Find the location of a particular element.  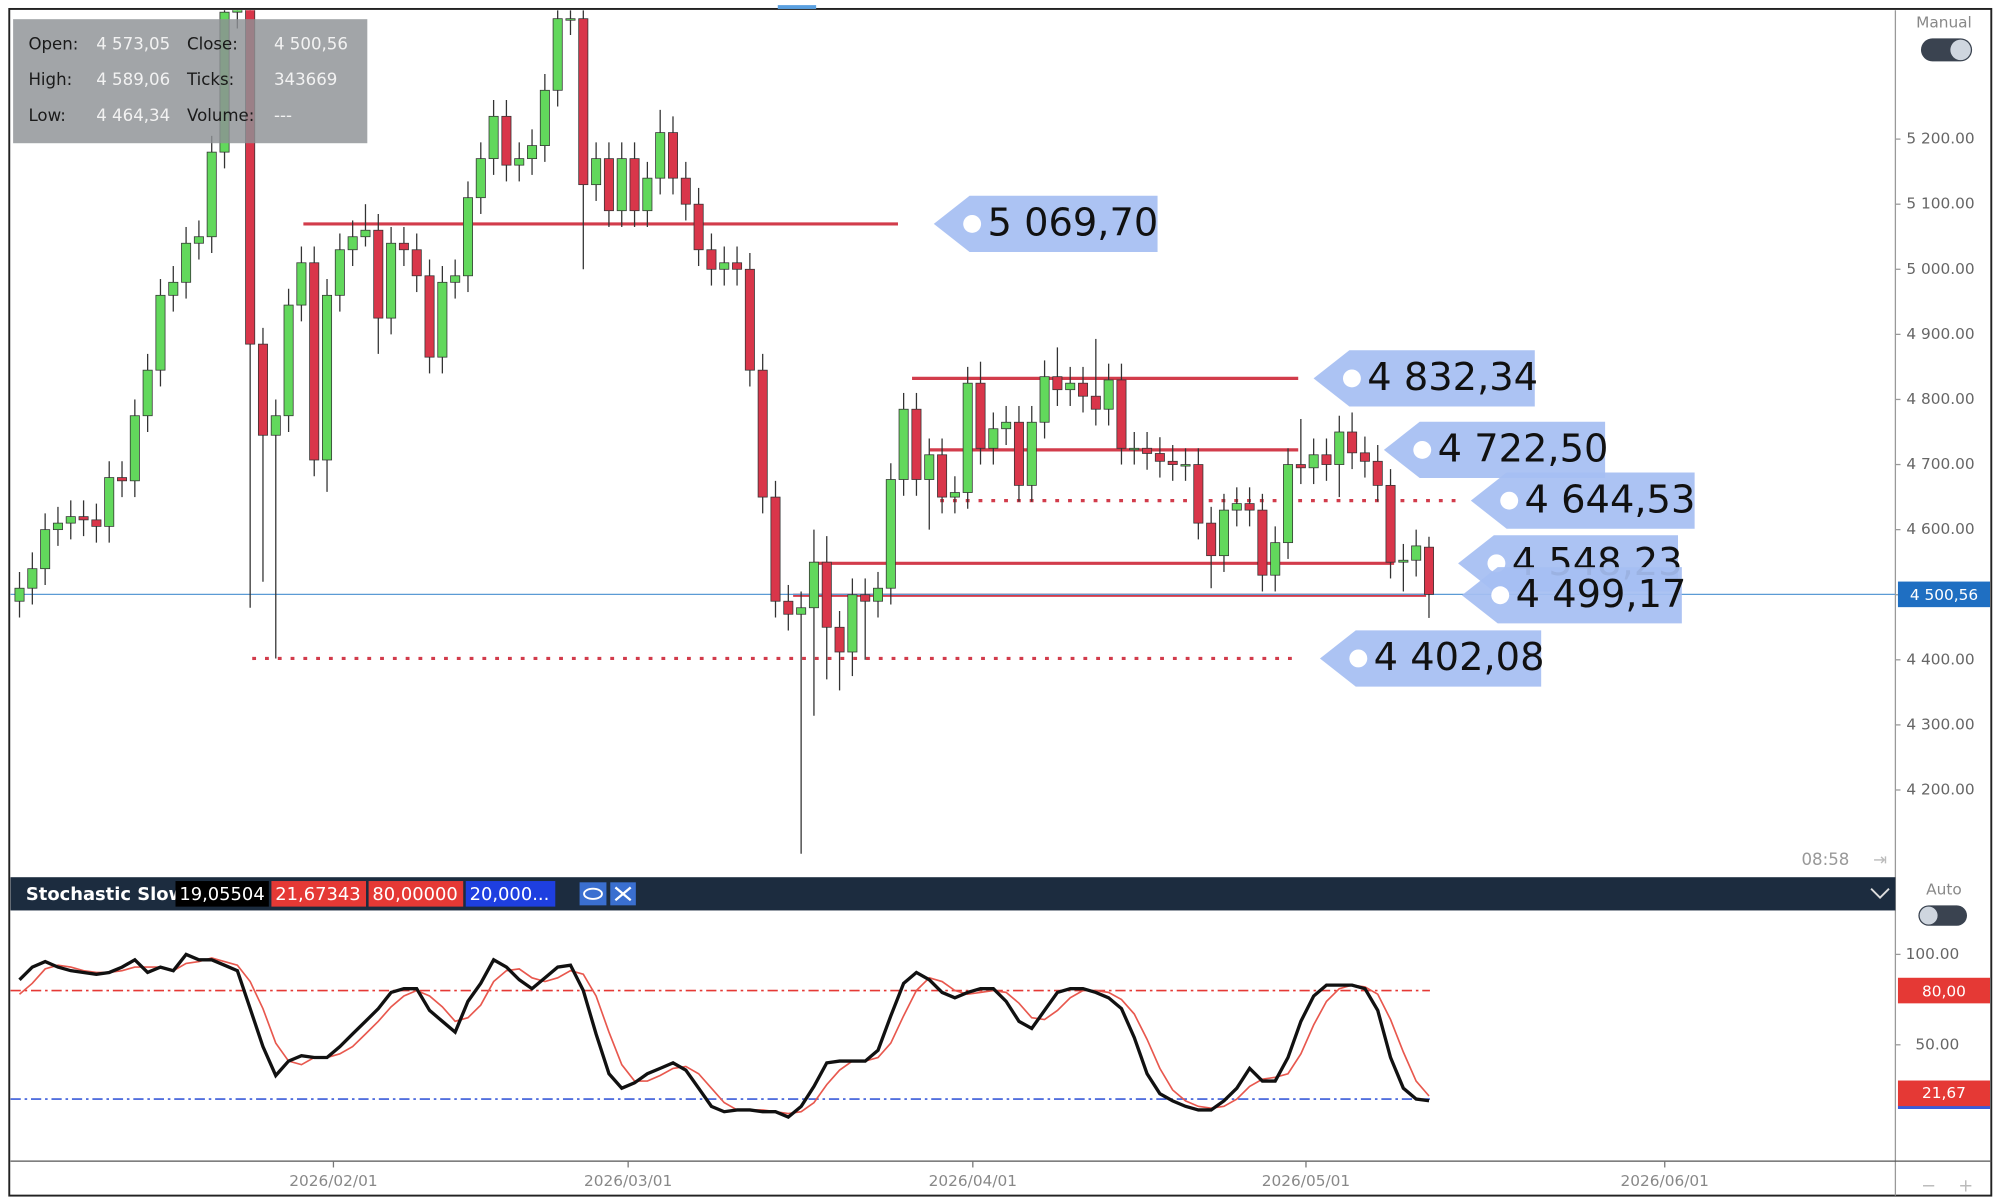

level-label: 4 722,50 is located at coordinates (1523, 449).